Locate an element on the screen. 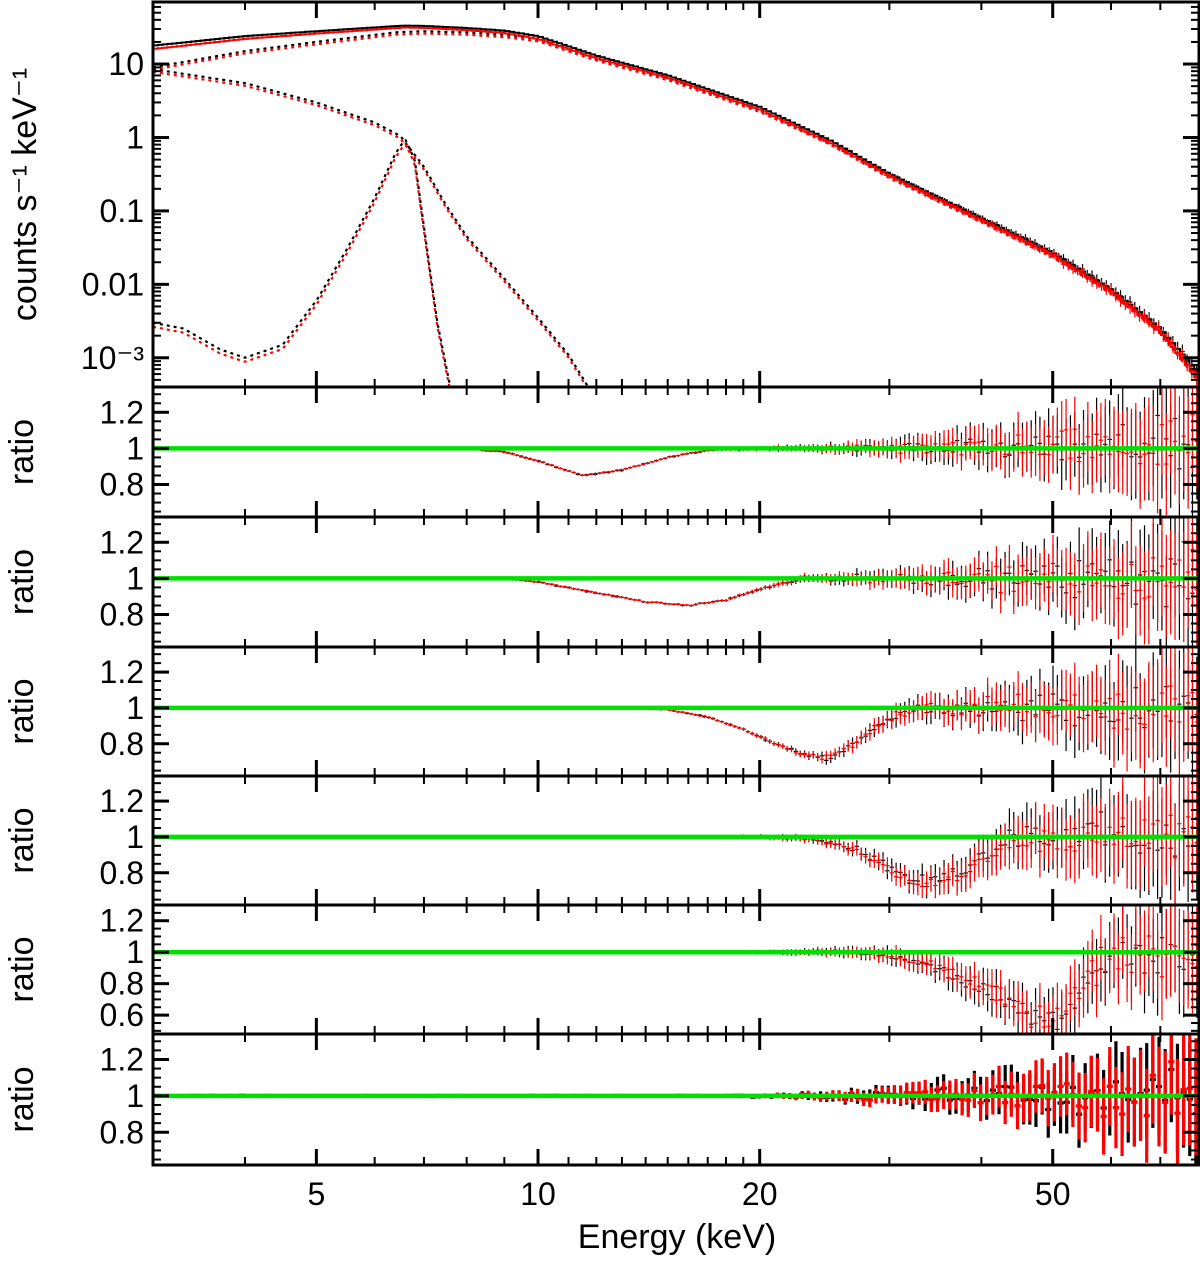 The width and height of the screenshot is (1200, 1263). ratio-3-points-fpma is located at coordinates (676, 711).